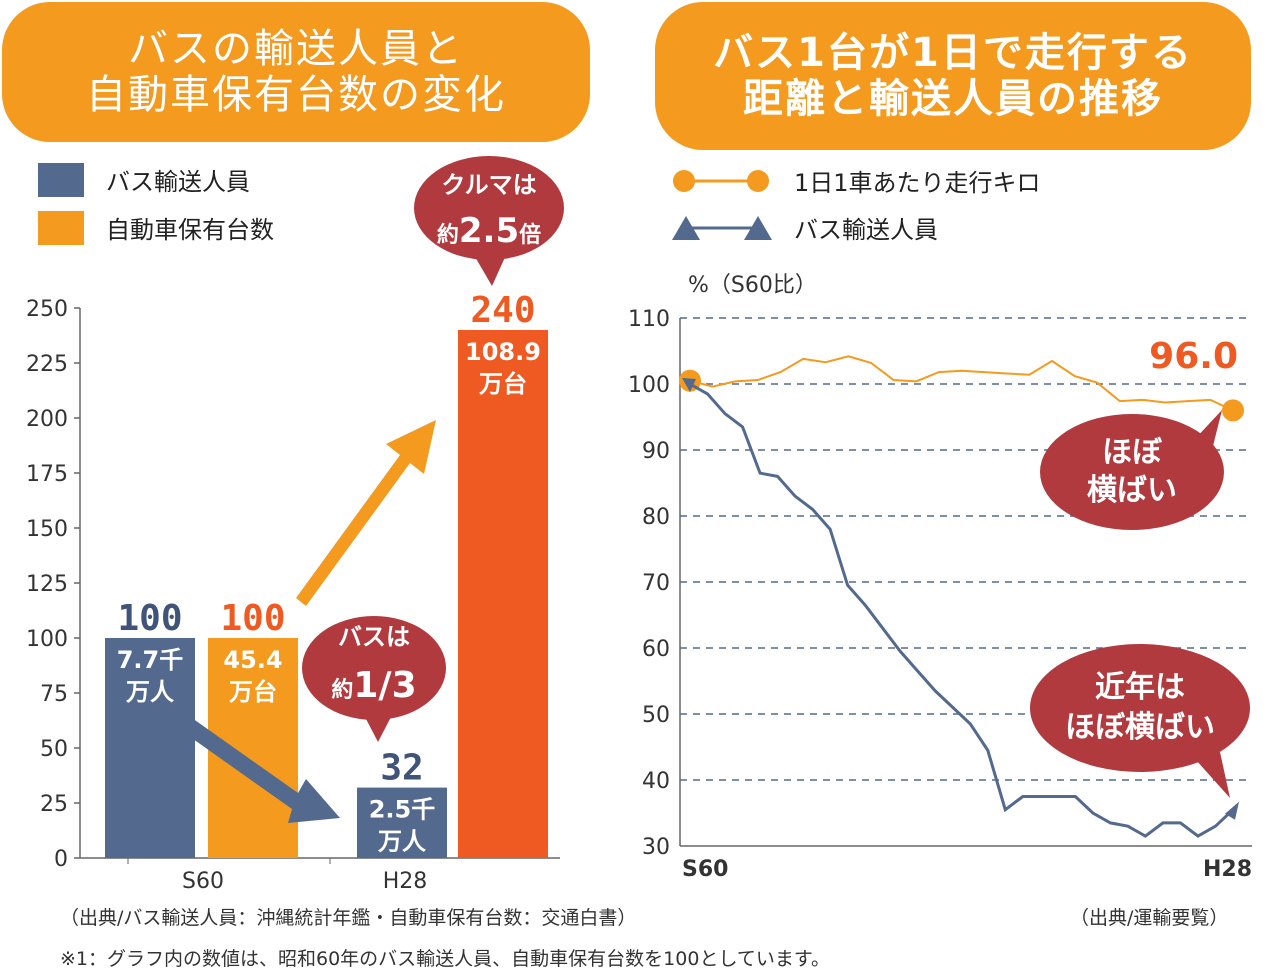  What do you see at coordinates (649, 385) in the screenshot?
I see `line-y-tick-label: 100` at bounding box center [649, 385].